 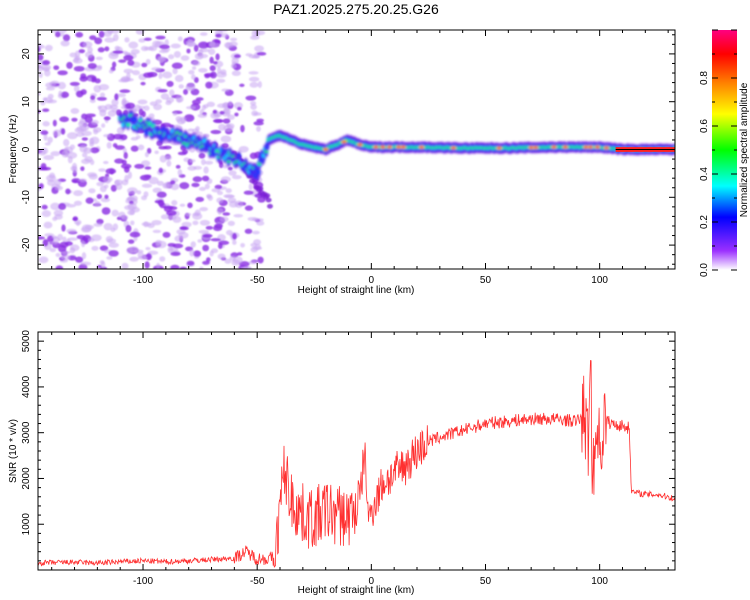 I want to click on colorbar-tick-label: 0.6, so click(x=704, y=126).